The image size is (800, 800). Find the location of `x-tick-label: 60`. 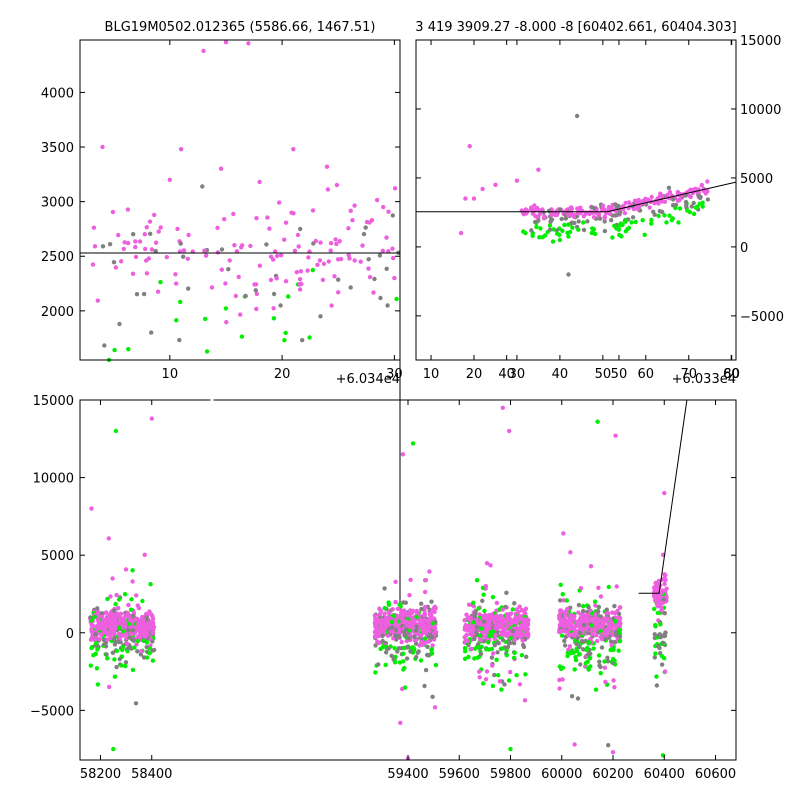

x-tick-label: 60 is located at coordinates (646, 374).